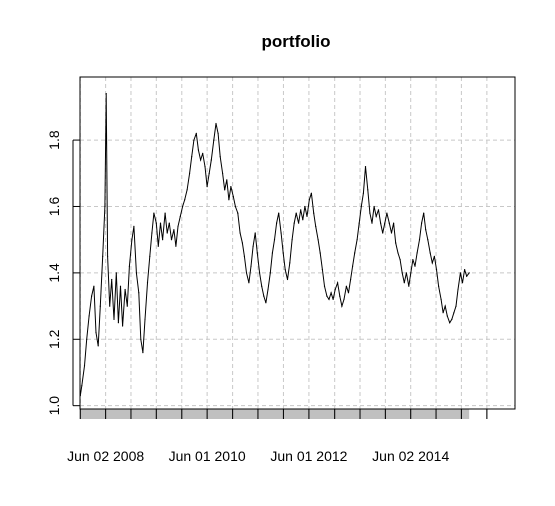 The image size is (555, 506). Describe the element at coordinates (54, 406) in the screenshot. I see `y-tick-label: 1.0` at that location.